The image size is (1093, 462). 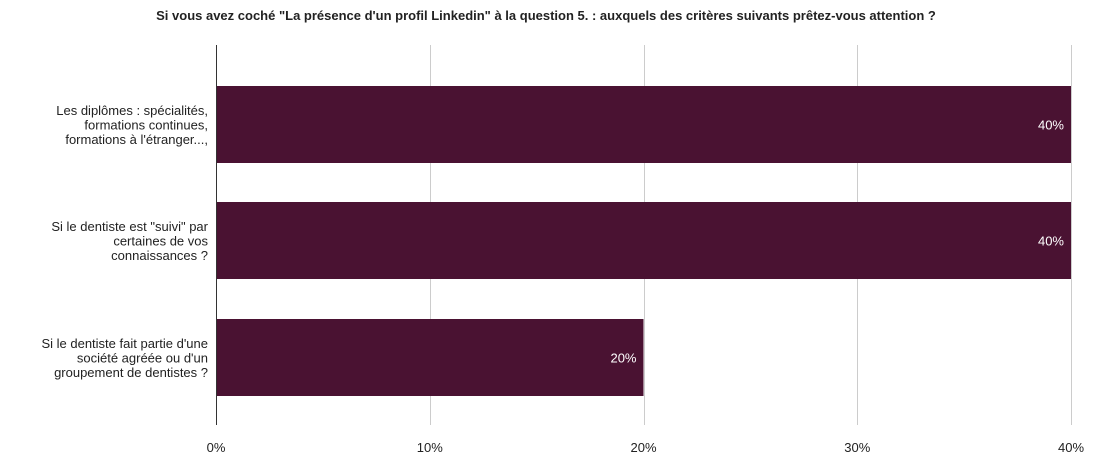 I want to click on category-label-line: formations à l'étranger...,, so click(x=136, y=139).